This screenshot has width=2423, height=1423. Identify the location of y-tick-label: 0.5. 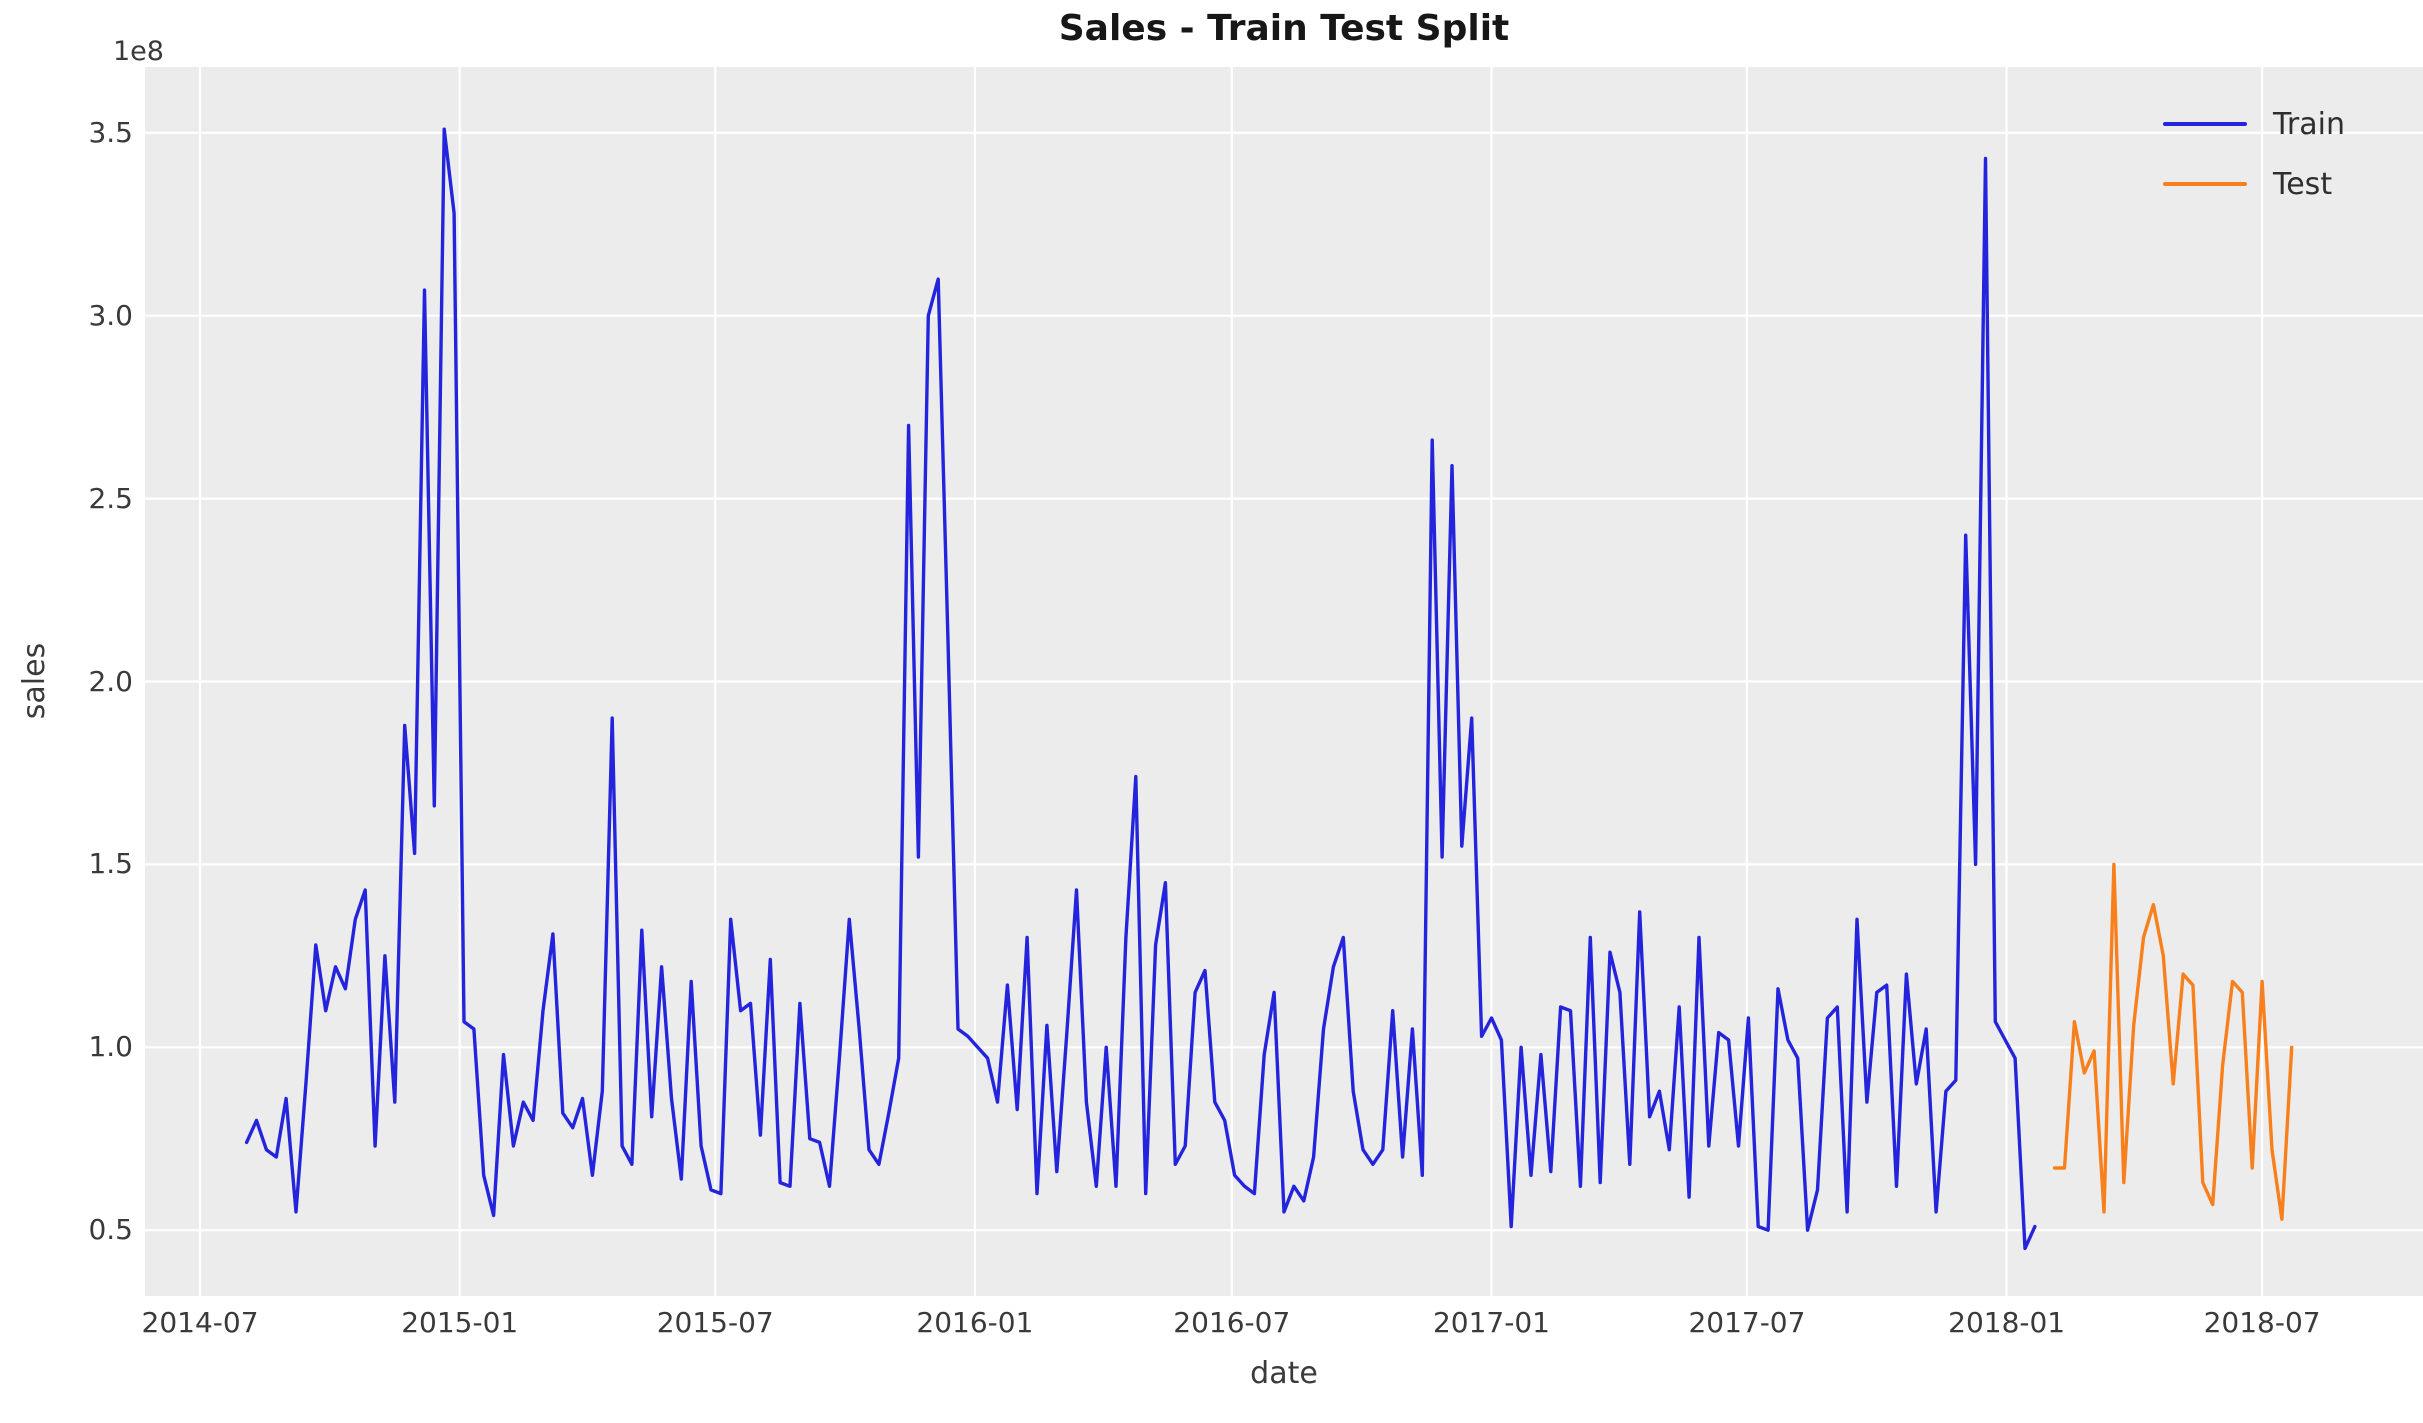
(110, 1230).